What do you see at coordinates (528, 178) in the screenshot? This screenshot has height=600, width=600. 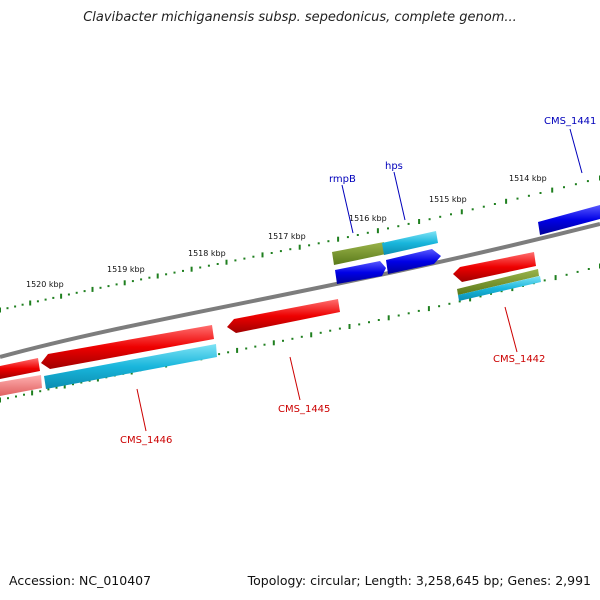 I see `ruler-label-1514: 1514 kbp` at bounding box center [528, 178].